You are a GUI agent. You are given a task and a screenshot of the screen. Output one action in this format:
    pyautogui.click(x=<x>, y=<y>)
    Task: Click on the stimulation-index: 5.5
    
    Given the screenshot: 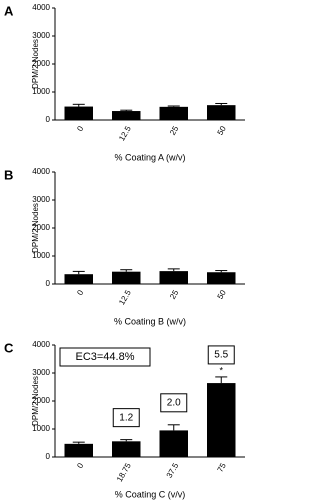 What is the action you would take?
    pyautogui.click(x=221, y=355)
    